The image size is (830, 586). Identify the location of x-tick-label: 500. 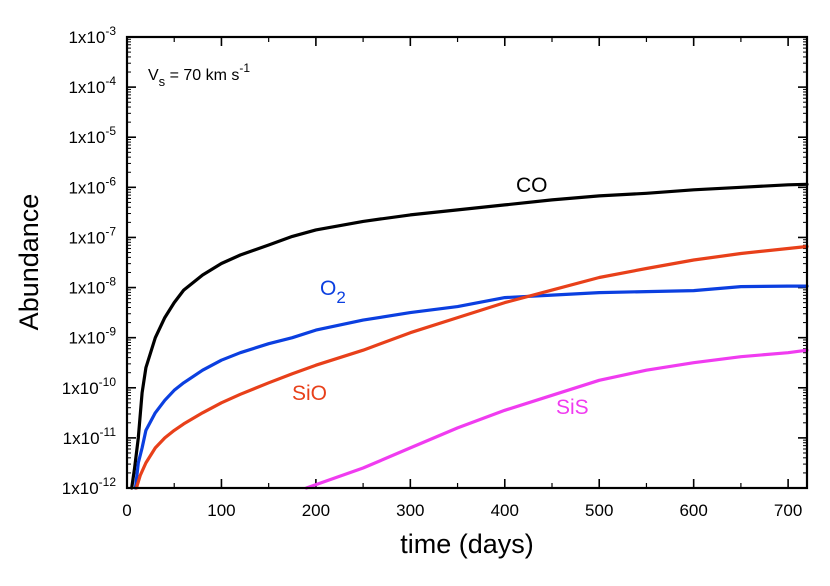
(599, 510).